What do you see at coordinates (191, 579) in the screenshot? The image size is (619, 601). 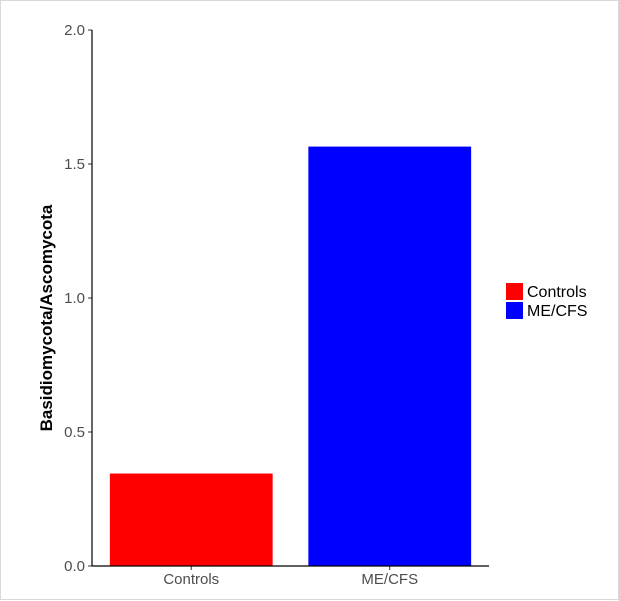 I see `x-tick-label: Controls` at bounding box center [191, 579].